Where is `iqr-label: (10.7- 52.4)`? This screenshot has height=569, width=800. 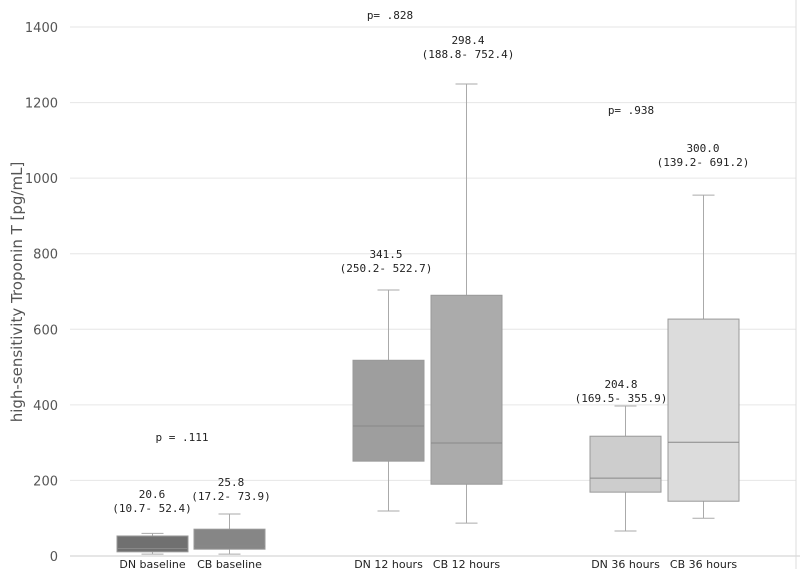 iqr-label: (10.7- 52.4) is located at coordinates (151, 508).